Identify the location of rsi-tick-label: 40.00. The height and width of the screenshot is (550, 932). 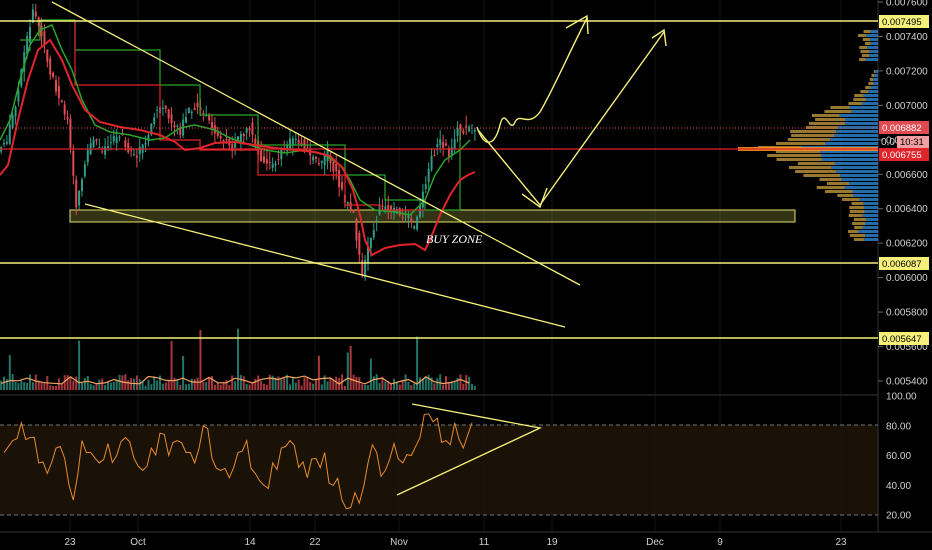
(898, 486).